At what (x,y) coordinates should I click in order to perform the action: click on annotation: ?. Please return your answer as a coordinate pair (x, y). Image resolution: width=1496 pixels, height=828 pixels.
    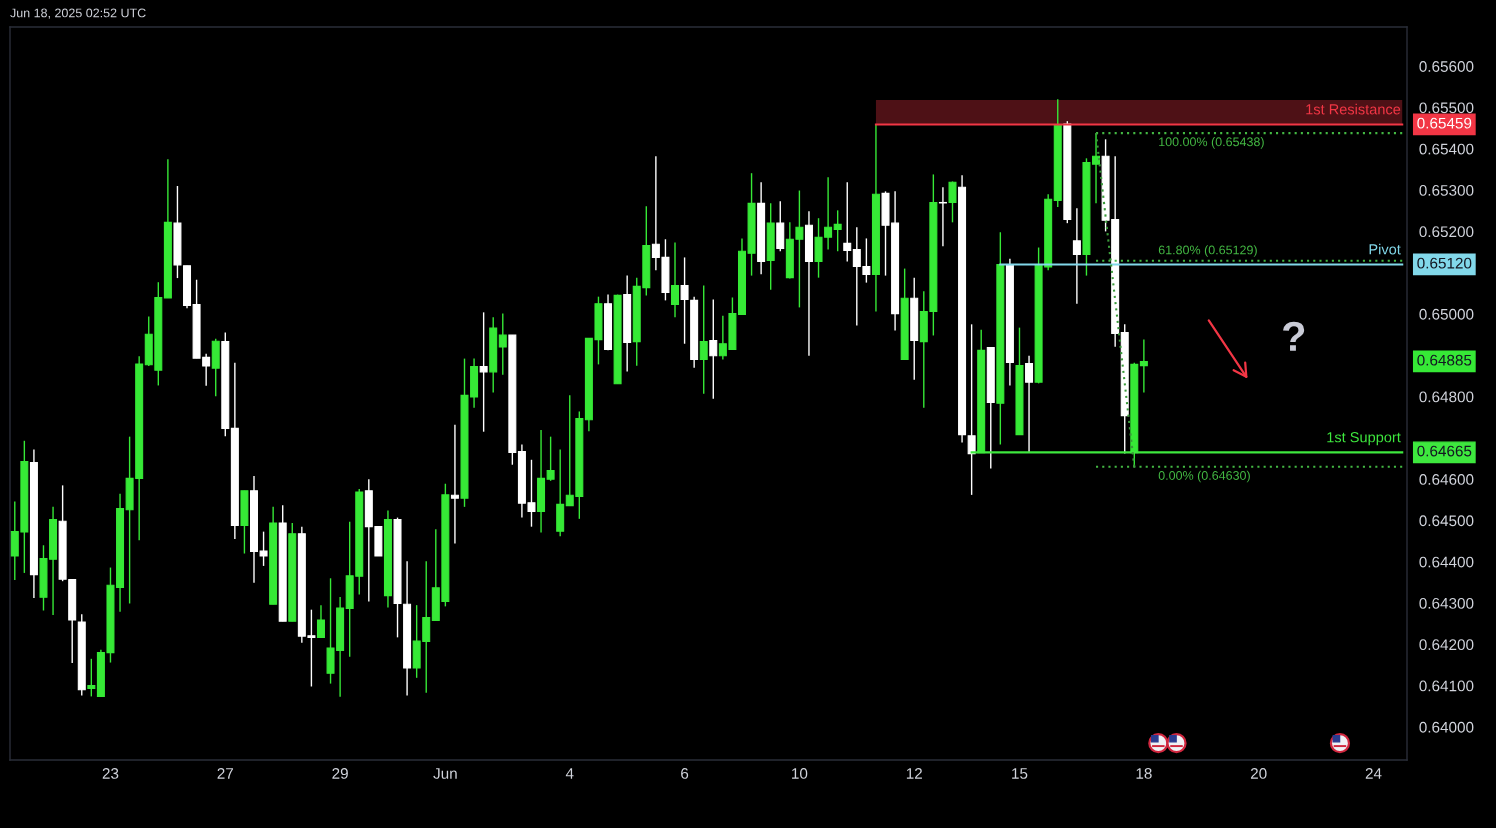
    Looking at the image, I should click on (1294, 336).